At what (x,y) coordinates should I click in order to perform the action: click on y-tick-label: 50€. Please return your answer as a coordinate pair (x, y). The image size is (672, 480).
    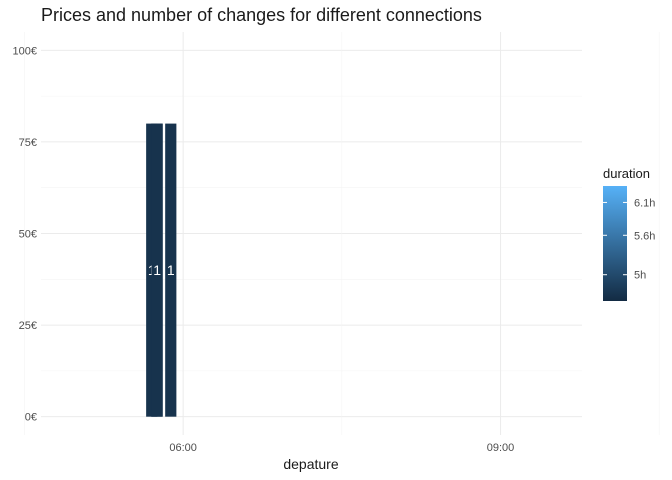
    Looking at the image, I should click on (28, 235).